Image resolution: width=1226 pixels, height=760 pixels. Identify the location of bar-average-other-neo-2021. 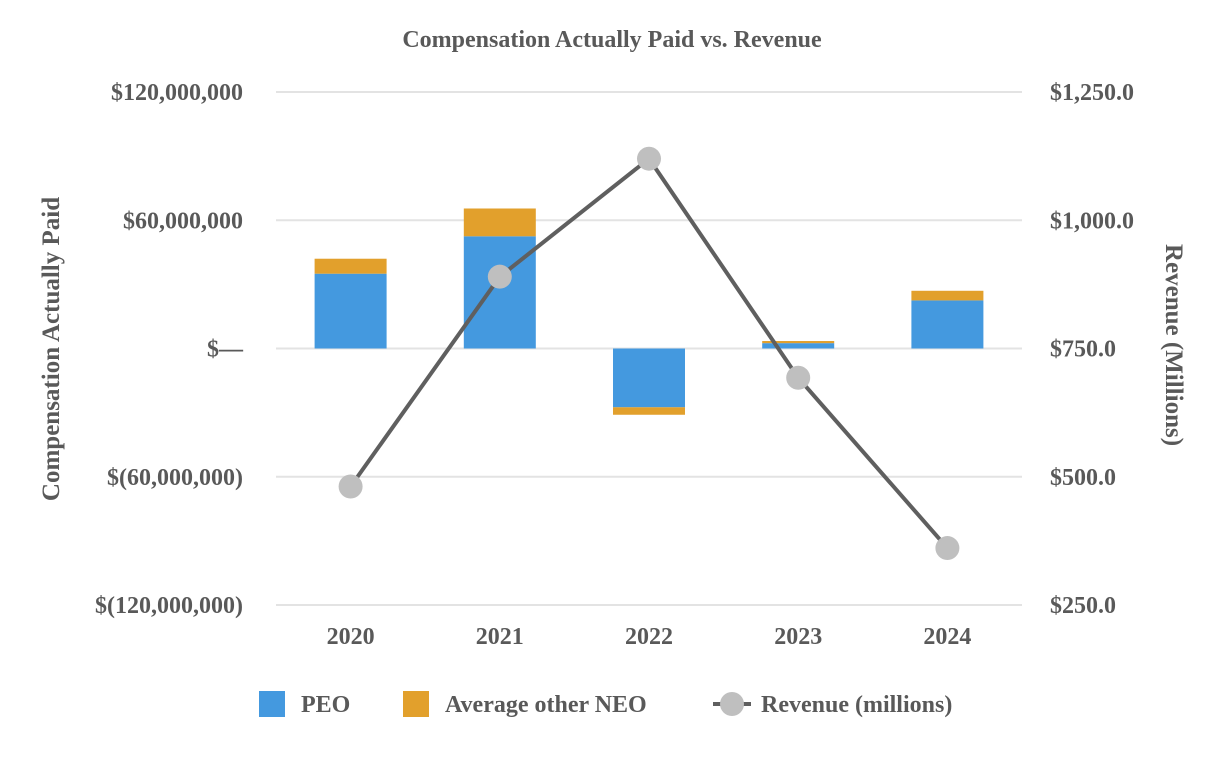
(499, 222).